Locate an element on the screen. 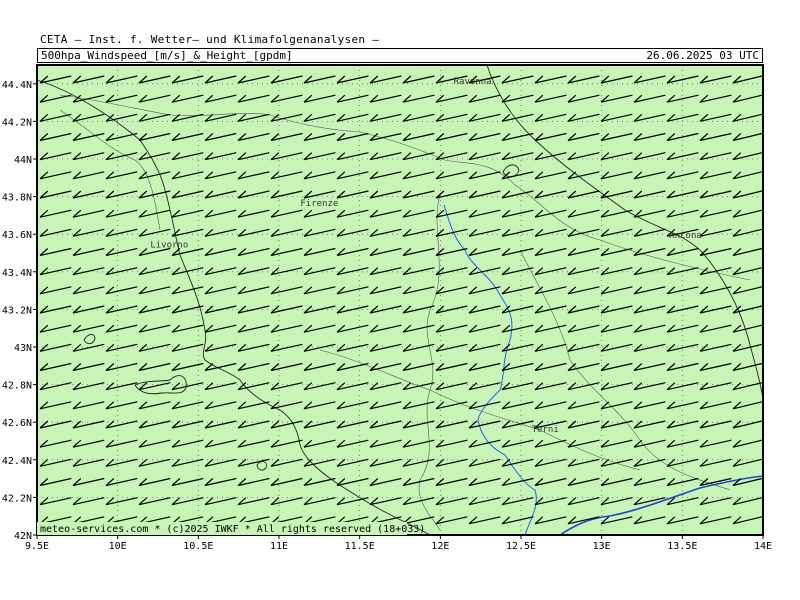 The height and width of the screenshot is (600, 800). x-tick-label: 14E is located at coordinates (763, 546).